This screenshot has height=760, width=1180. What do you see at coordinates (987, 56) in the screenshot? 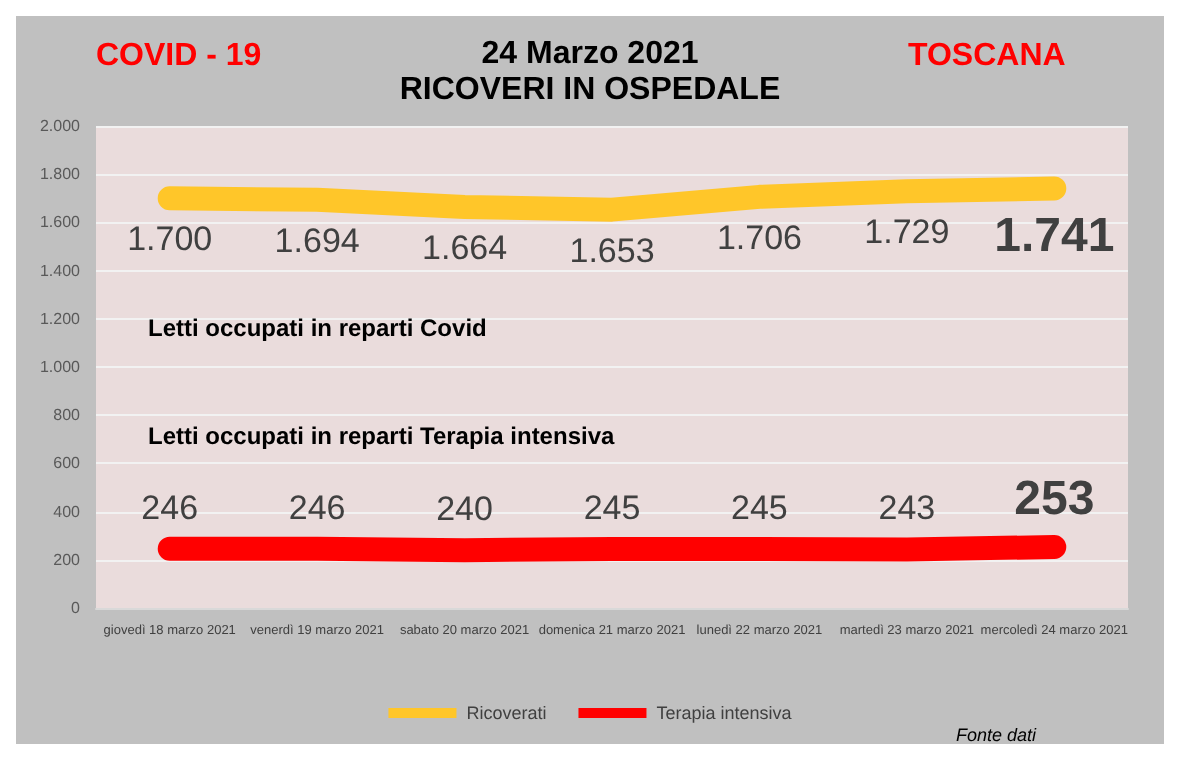
I see `text: TOSCANA` at bounding box center [987, 56].